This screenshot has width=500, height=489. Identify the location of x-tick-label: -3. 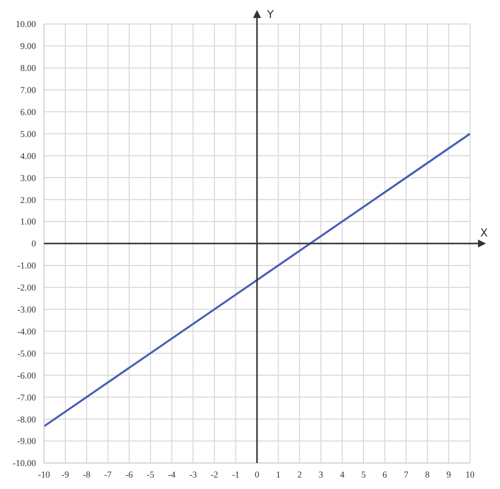
(193, 474).